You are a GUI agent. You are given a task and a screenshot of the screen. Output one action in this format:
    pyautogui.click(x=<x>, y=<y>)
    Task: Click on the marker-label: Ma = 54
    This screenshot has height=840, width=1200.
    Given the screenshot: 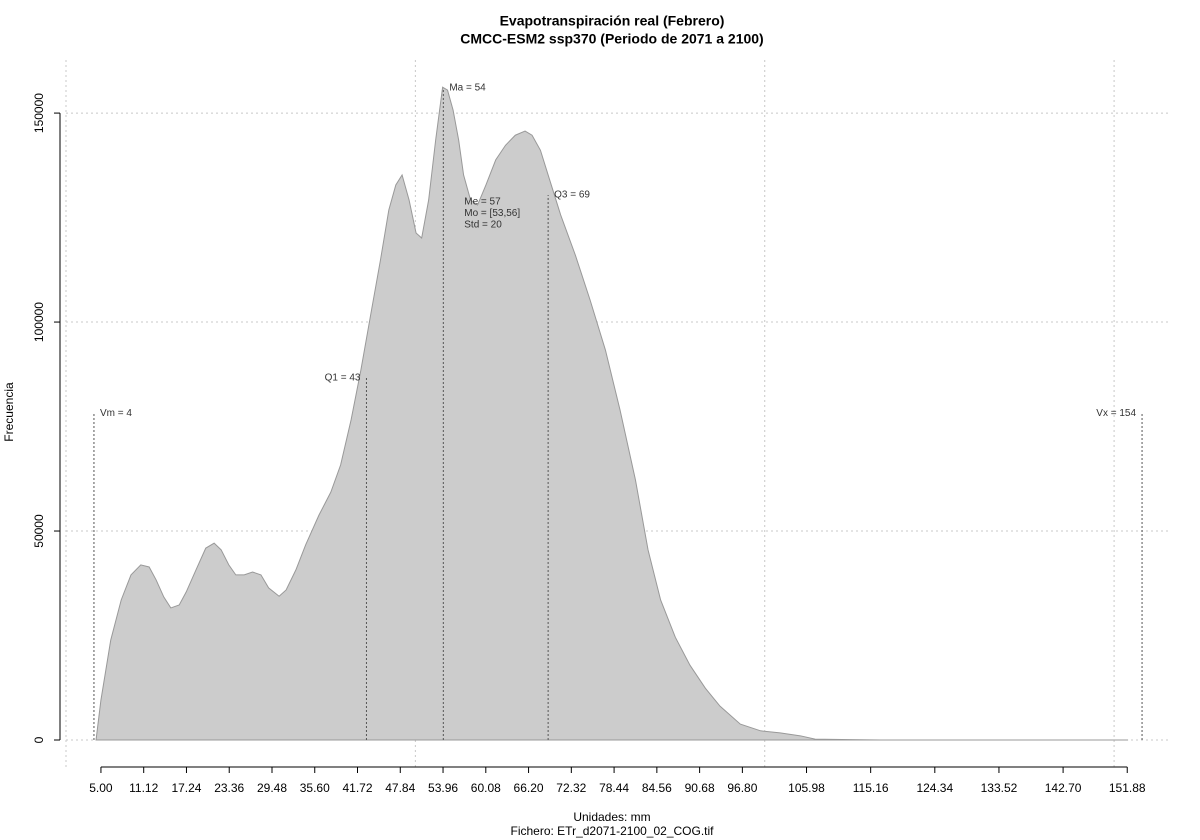 What is the action you would take?
    pyautogui.click(x=467, y=88)
    